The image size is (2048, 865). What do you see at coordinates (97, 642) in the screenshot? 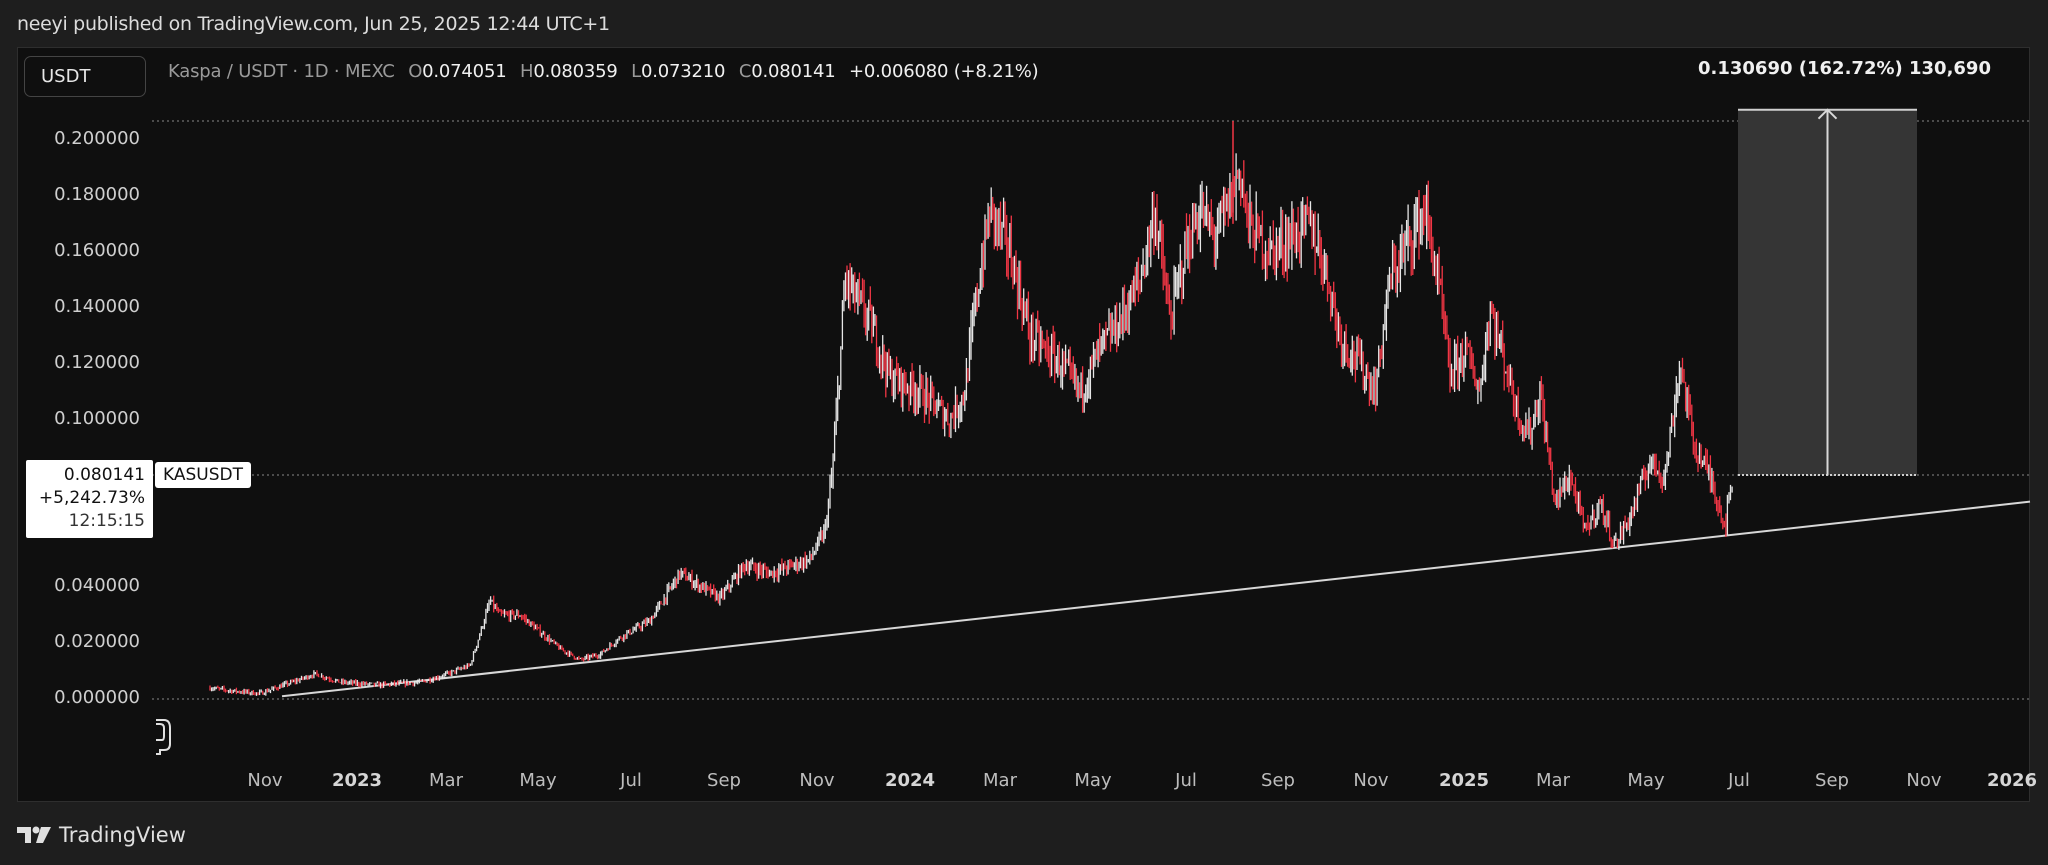
I see `price-tick: 0.020000` at bounding box center [97, 642].